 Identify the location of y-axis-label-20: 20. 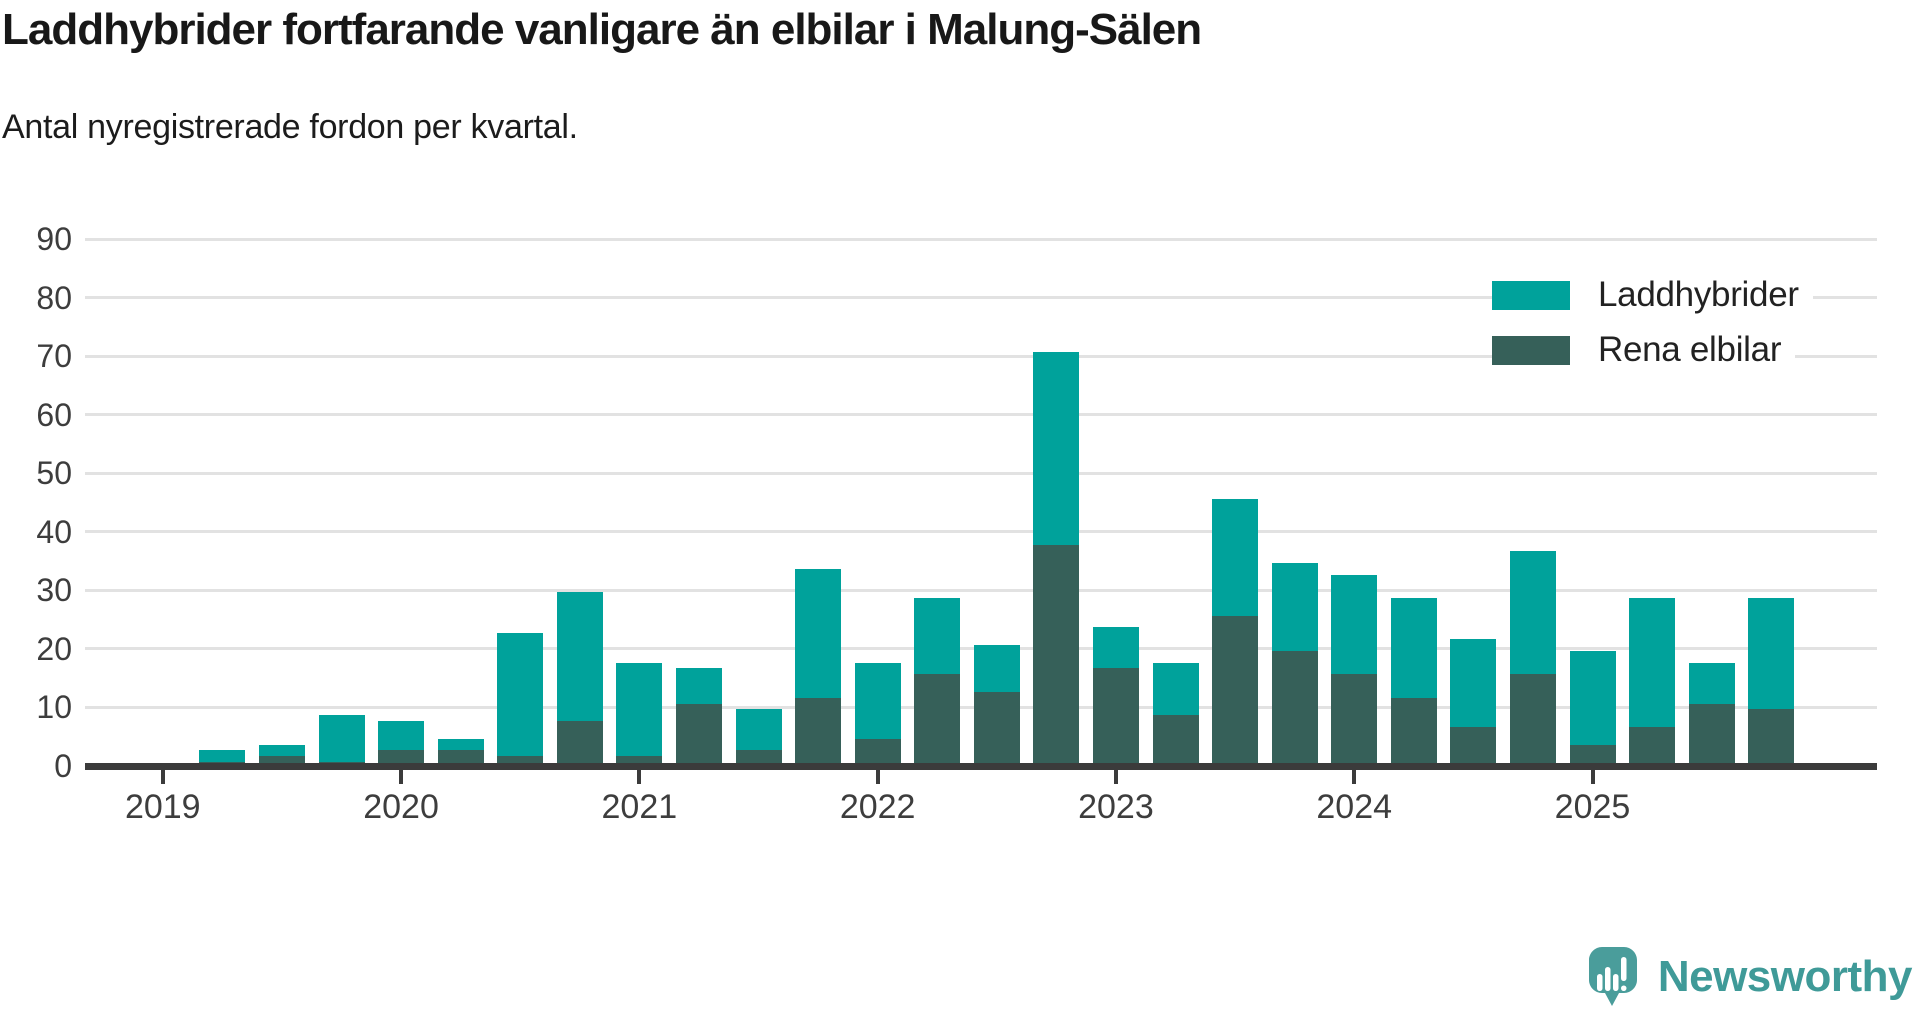
(54, 648).